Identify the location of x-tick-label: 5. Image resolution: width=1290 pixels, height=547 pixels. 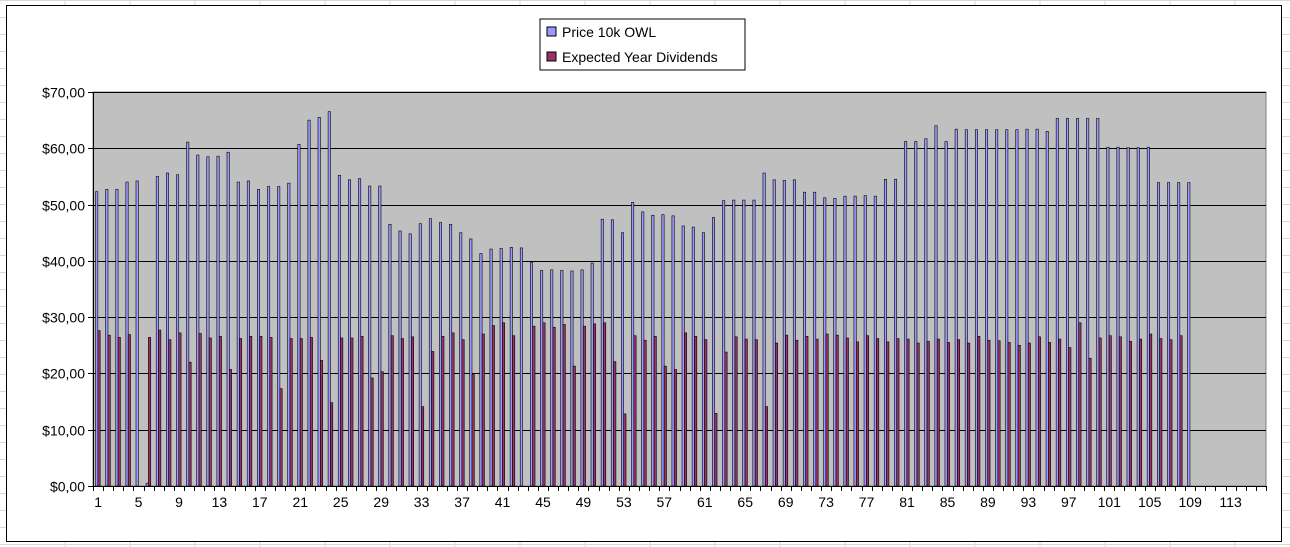
(139, 502).